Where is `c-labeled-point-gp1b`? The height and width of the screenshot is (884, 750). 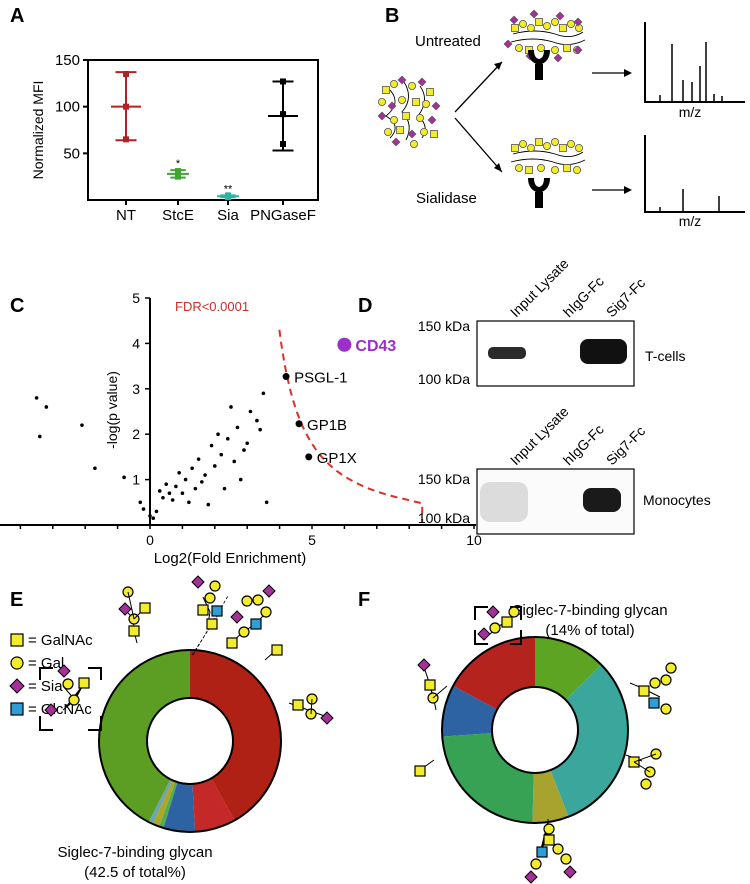
c-labeled-point-gp1b is located at coordinates (299, 424).